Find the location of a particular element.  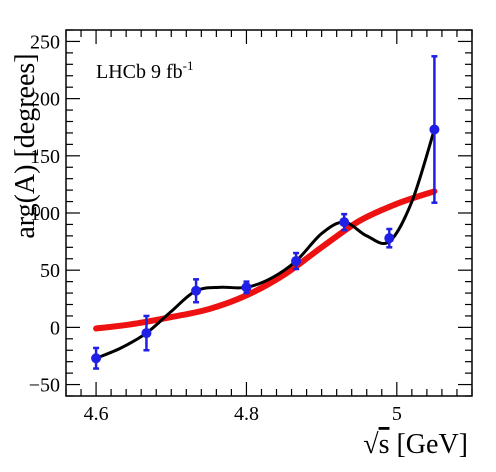

experiment-annotation: LHCb 9 fb-1 is located at coordinates (145, 70).